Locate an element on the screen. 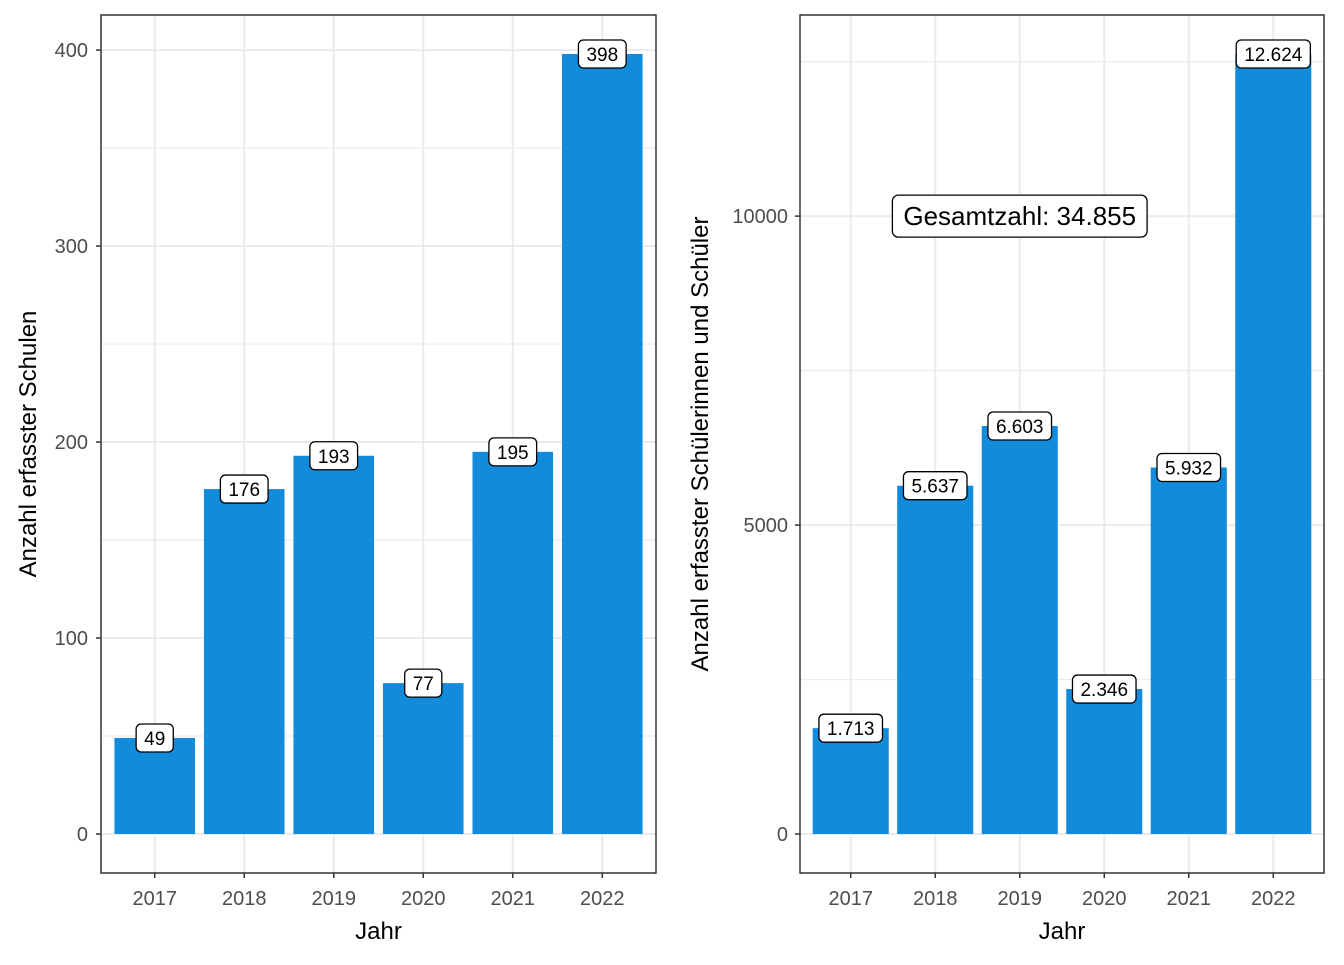  value-label-2022: 12.624 is located at coordinates (1273, 54).